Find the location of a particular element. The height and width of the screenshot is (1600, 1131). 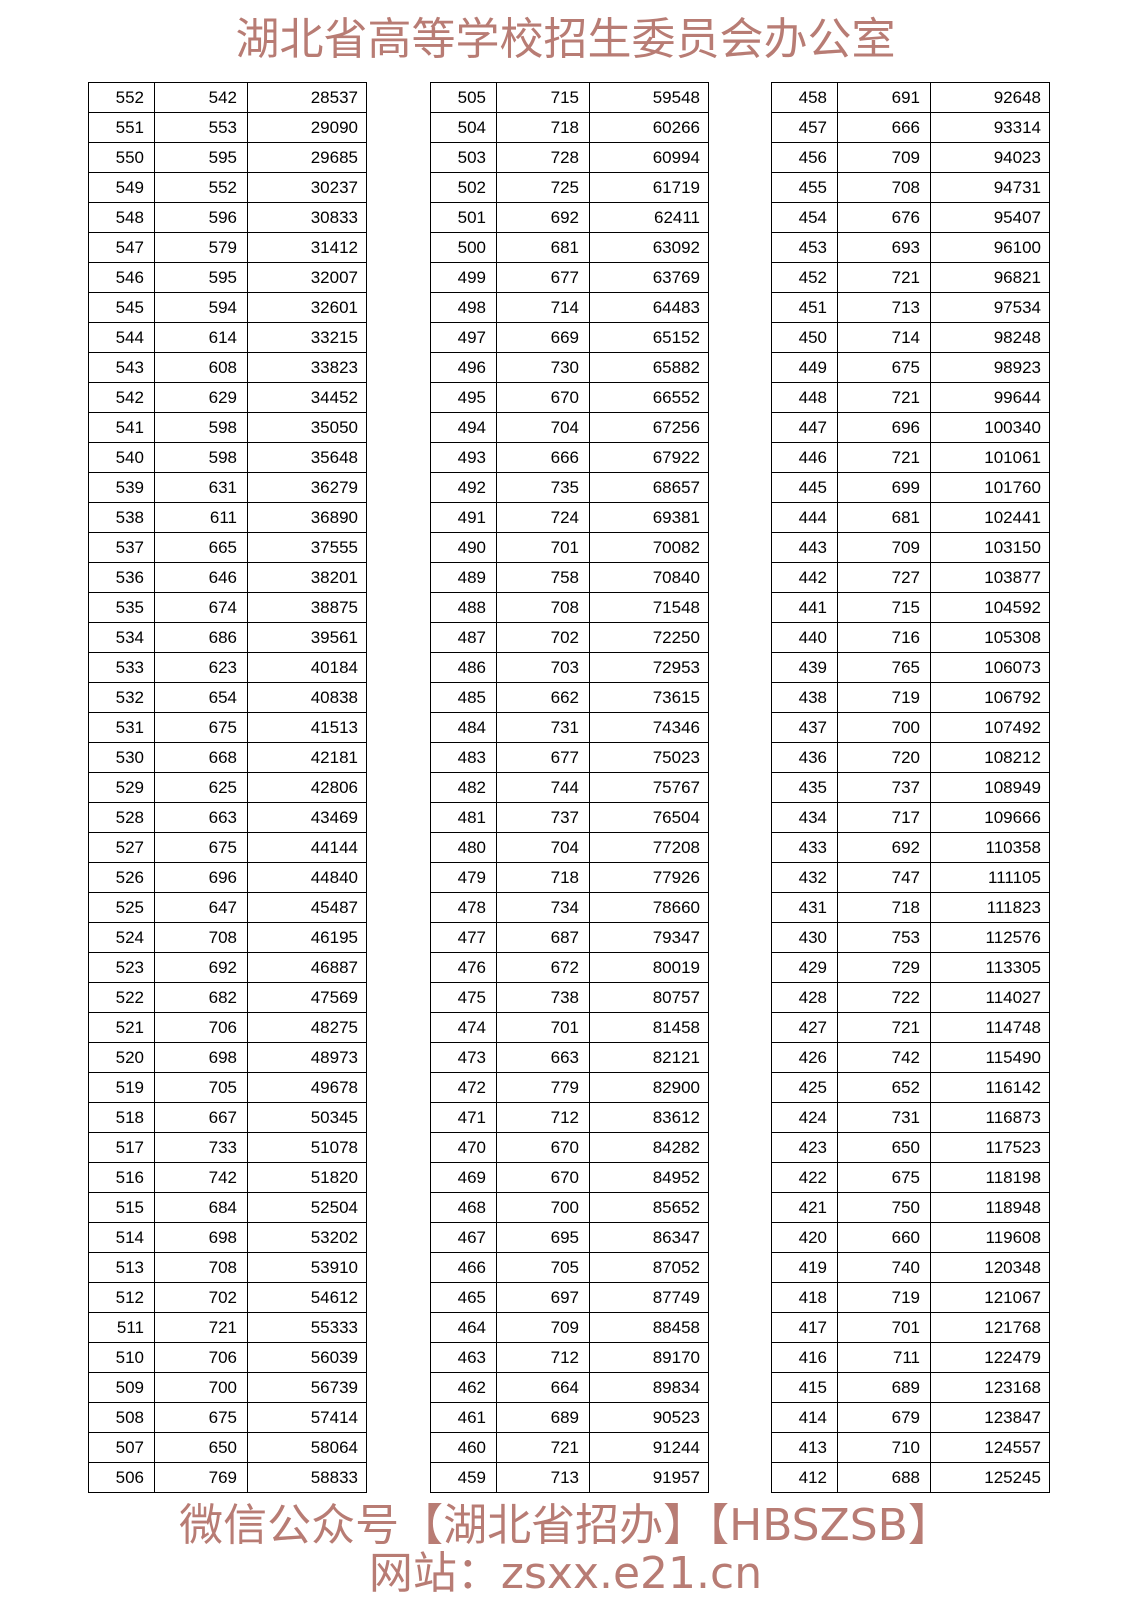

score-cell: 454 is located at coordinates (804, 217).